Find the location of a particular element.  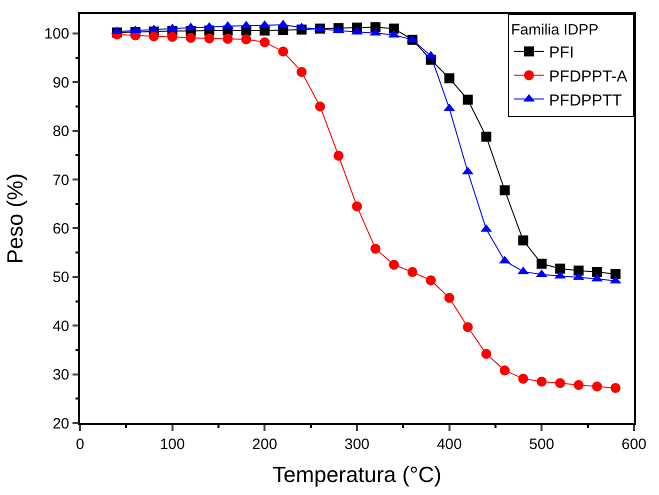

y-tick-label: 50 is located at coordinates (61, 277).